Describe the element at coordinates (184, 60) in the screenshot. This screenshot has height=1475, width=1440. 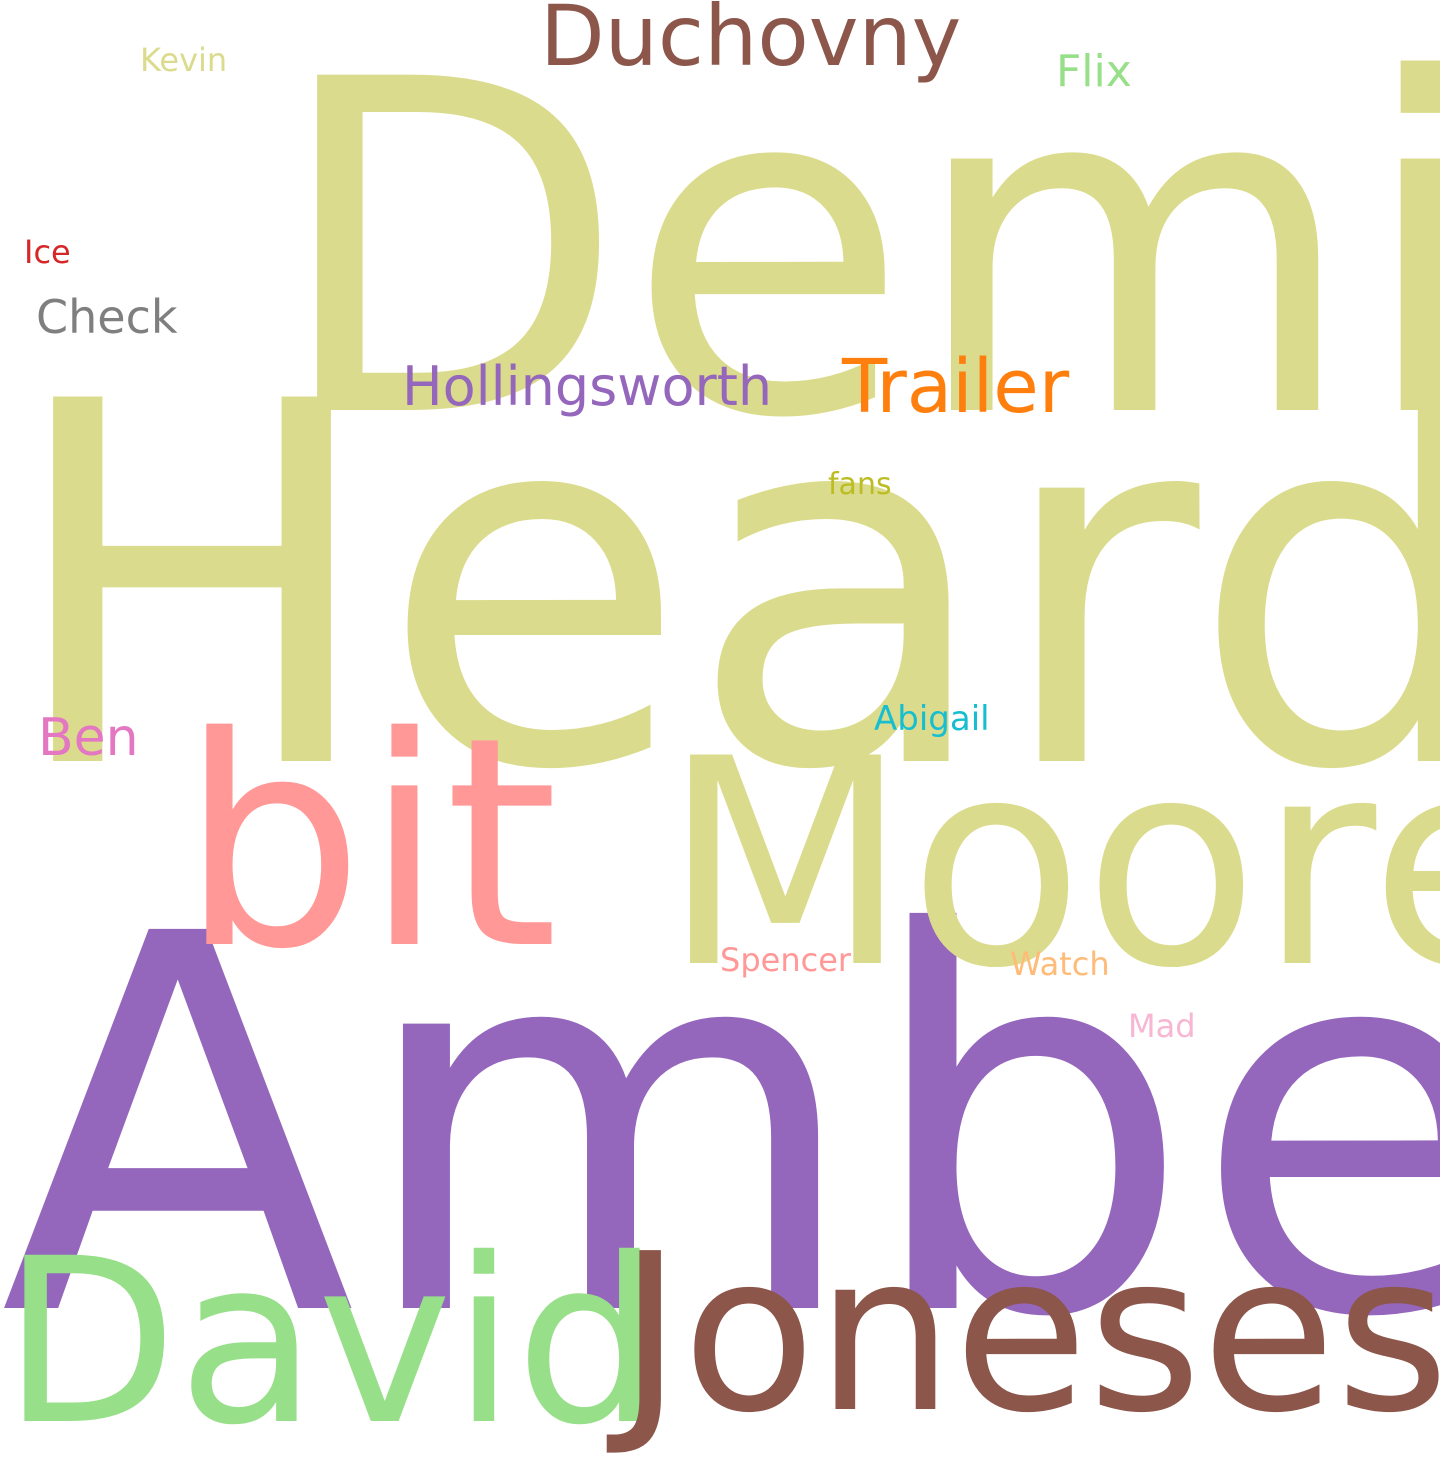
I see `word-kevin: Kevin` at that location.